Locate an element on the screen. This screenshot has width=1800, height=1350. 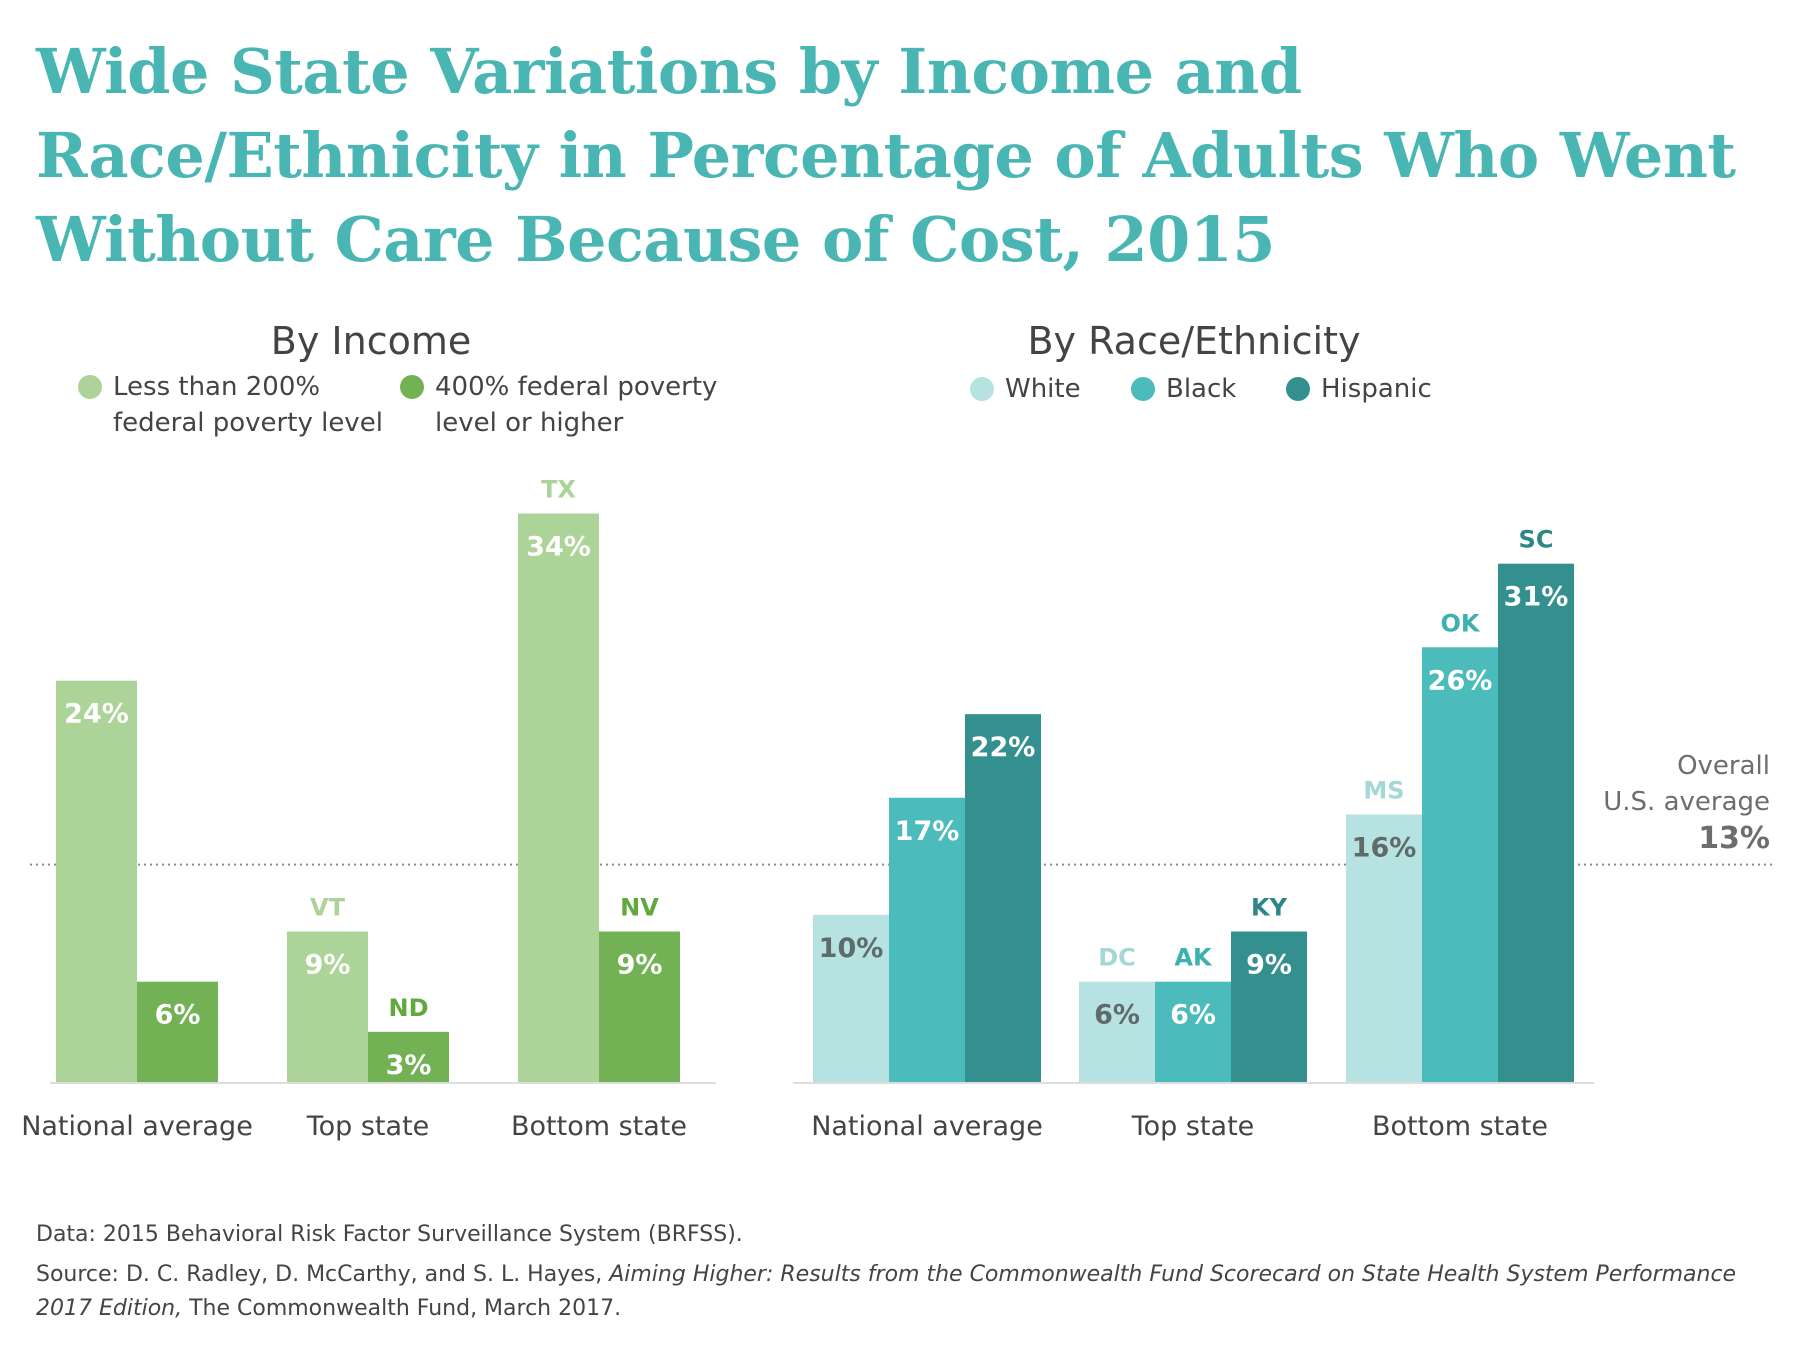
reference-label: Overall is located at coordinates (1723, 766).